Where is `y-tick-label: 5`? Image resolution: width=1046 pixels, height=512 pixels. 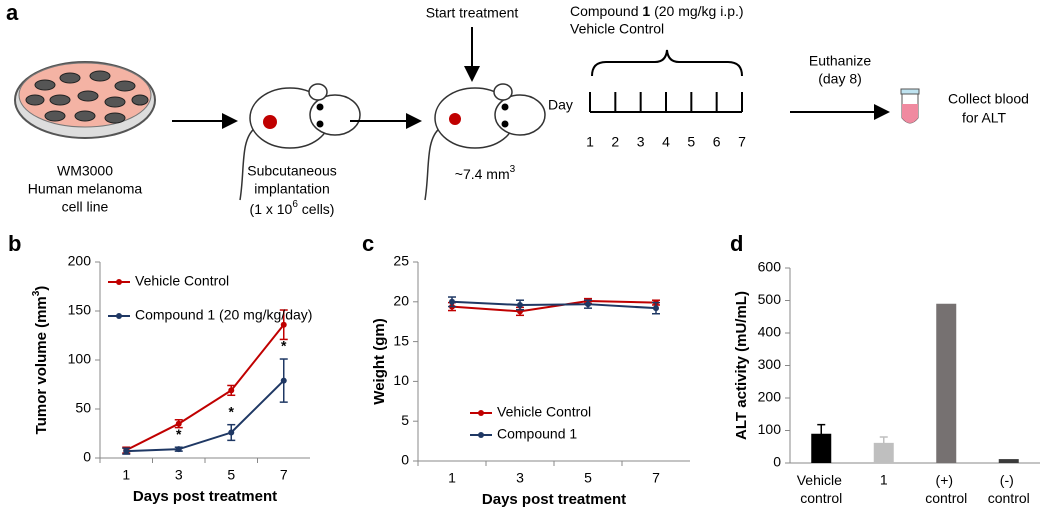 y-tick-label: 5 is located at coordinates (405, 420).